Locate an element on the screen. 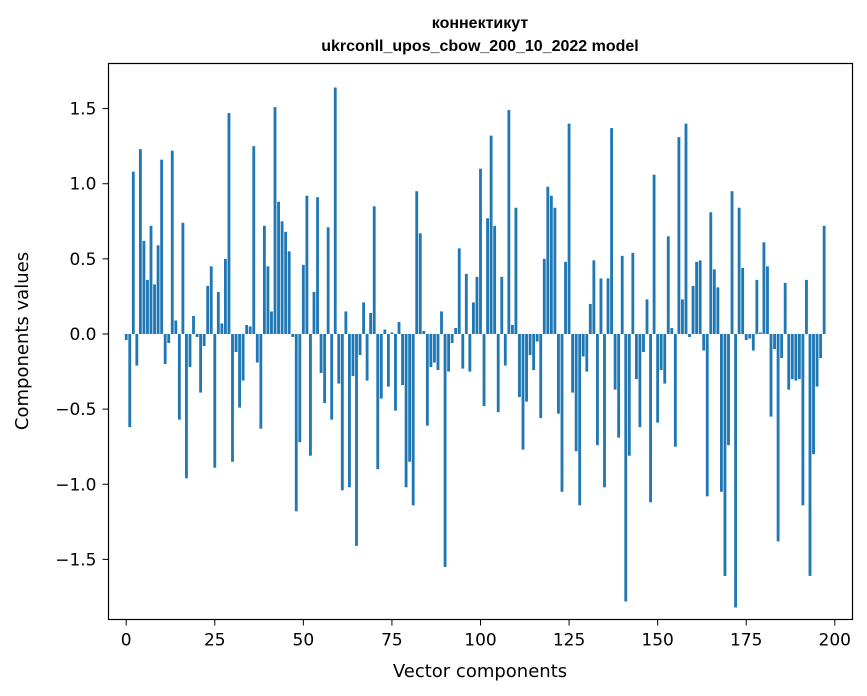 This screenshot has width=867, height=696. y-tick-label: 0.5 is located at coordinates (82, 260).